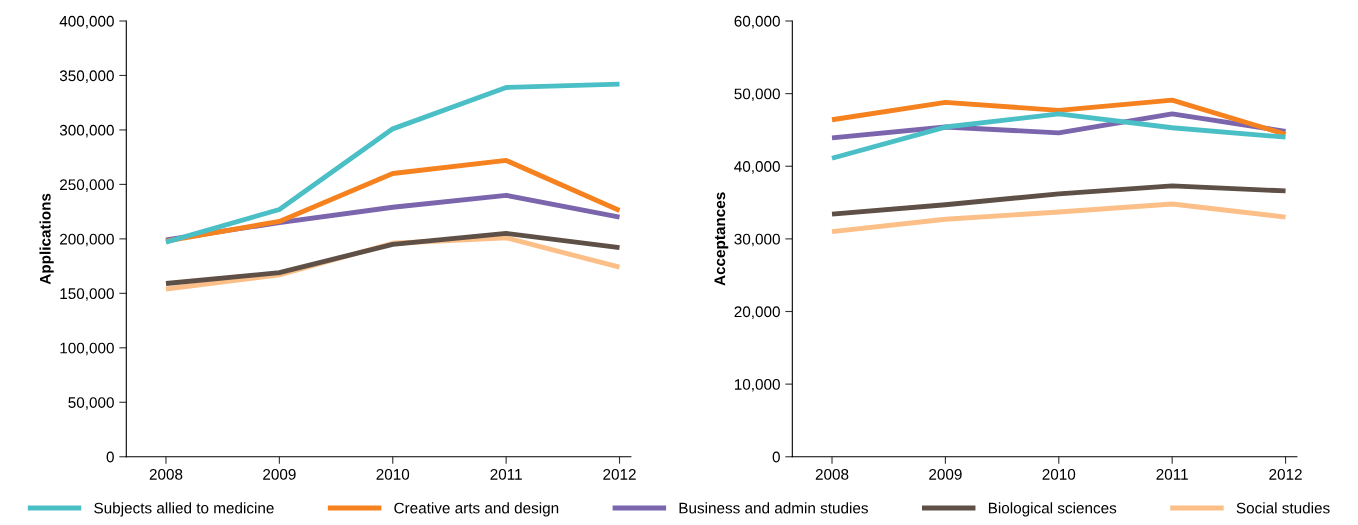 The width and height of the screenshot is (1358, 525). What do you see at coordinates (1283, 508) in the screenshot?
I see `legend-label: Social studies` at bounding box center [1283, 508].